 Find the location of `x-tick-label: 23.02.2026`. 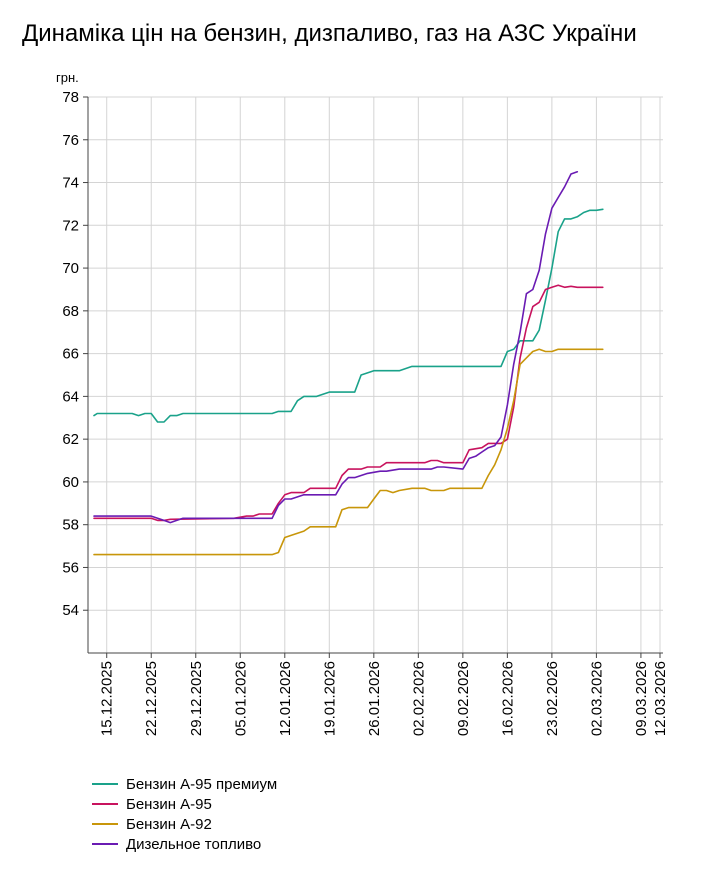

x-tick-label: 23.02.2026 is located at coordinates (552, 698).